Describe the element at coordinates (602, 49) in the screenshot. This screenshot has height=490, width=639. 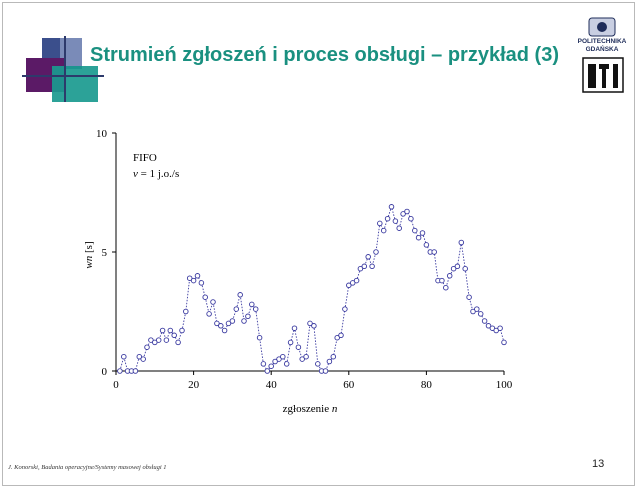
I see `logo-text-line2: GDAŃSKA` at that location.